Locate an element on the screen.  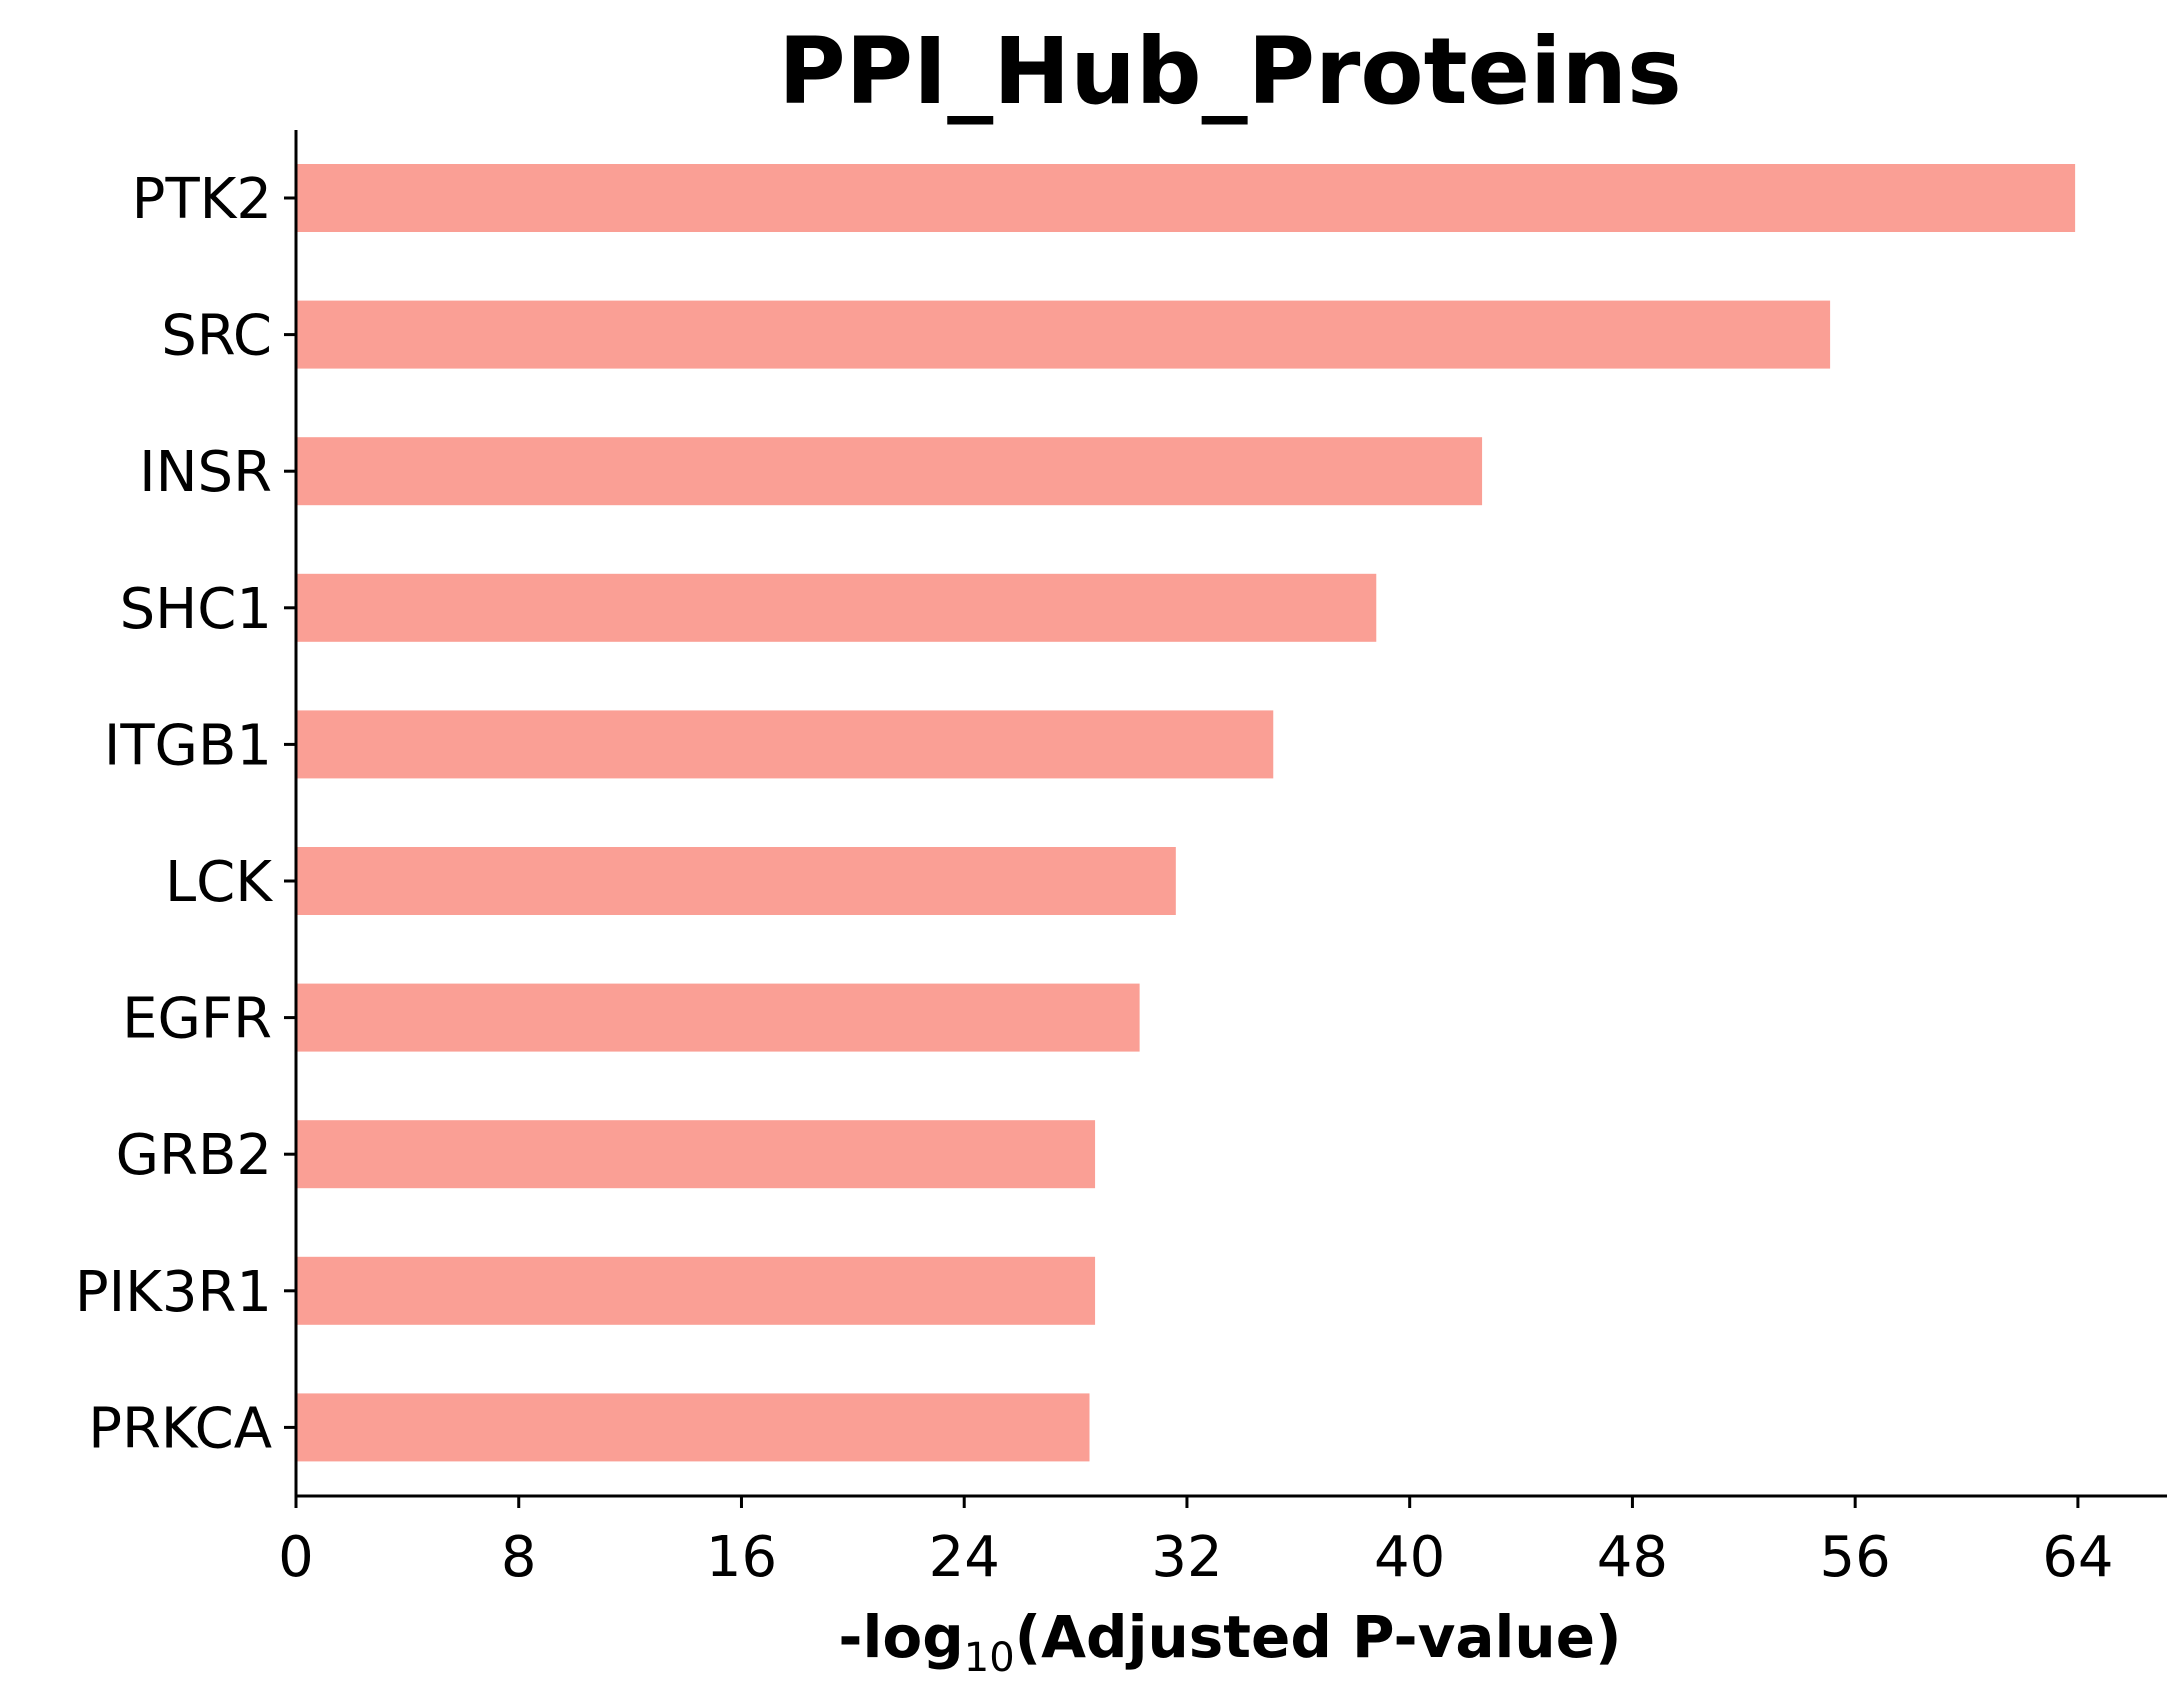
bar-src is located at coordinates (1063, 334).